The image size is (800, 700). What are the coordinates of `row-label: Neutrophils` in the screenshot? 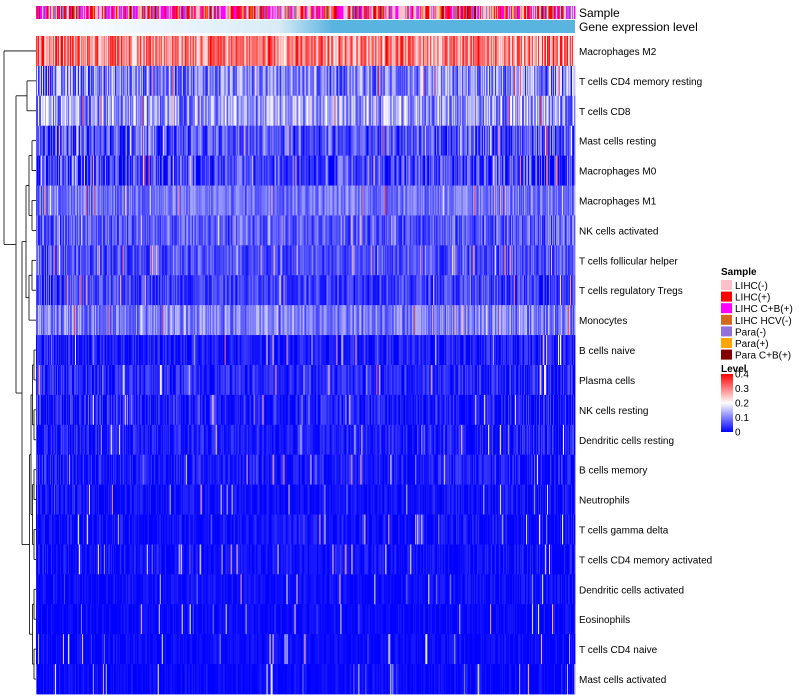 It's located at (604, 501).